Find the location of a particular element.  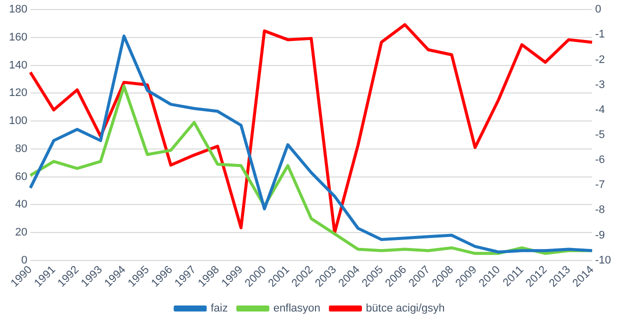

y-tick-label: 160 is located at coordinates (18, 37).